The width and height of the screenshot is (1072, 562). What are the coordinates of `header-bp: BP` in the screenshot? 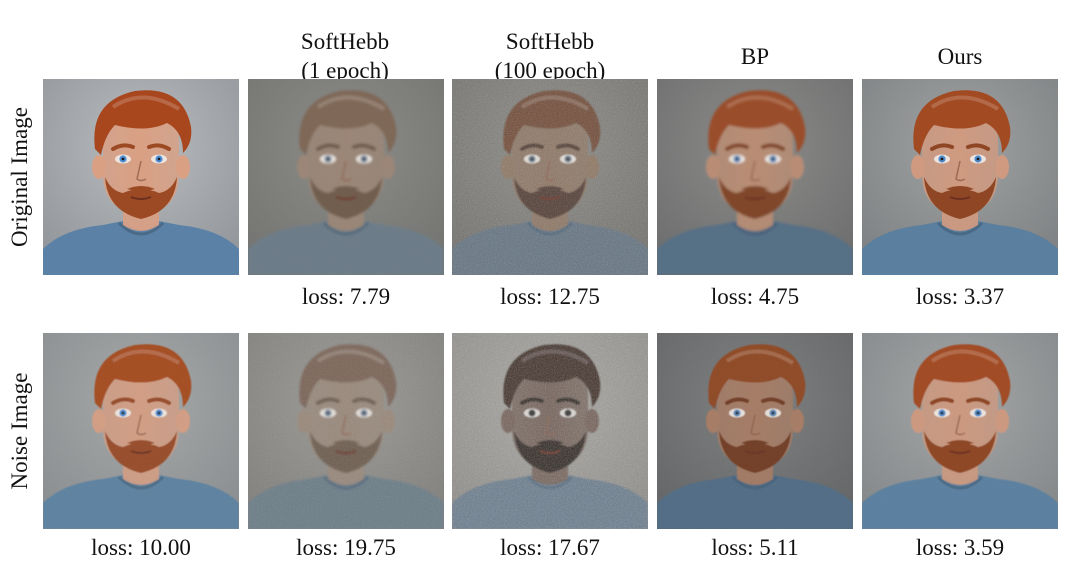 It's located at (755, 56).